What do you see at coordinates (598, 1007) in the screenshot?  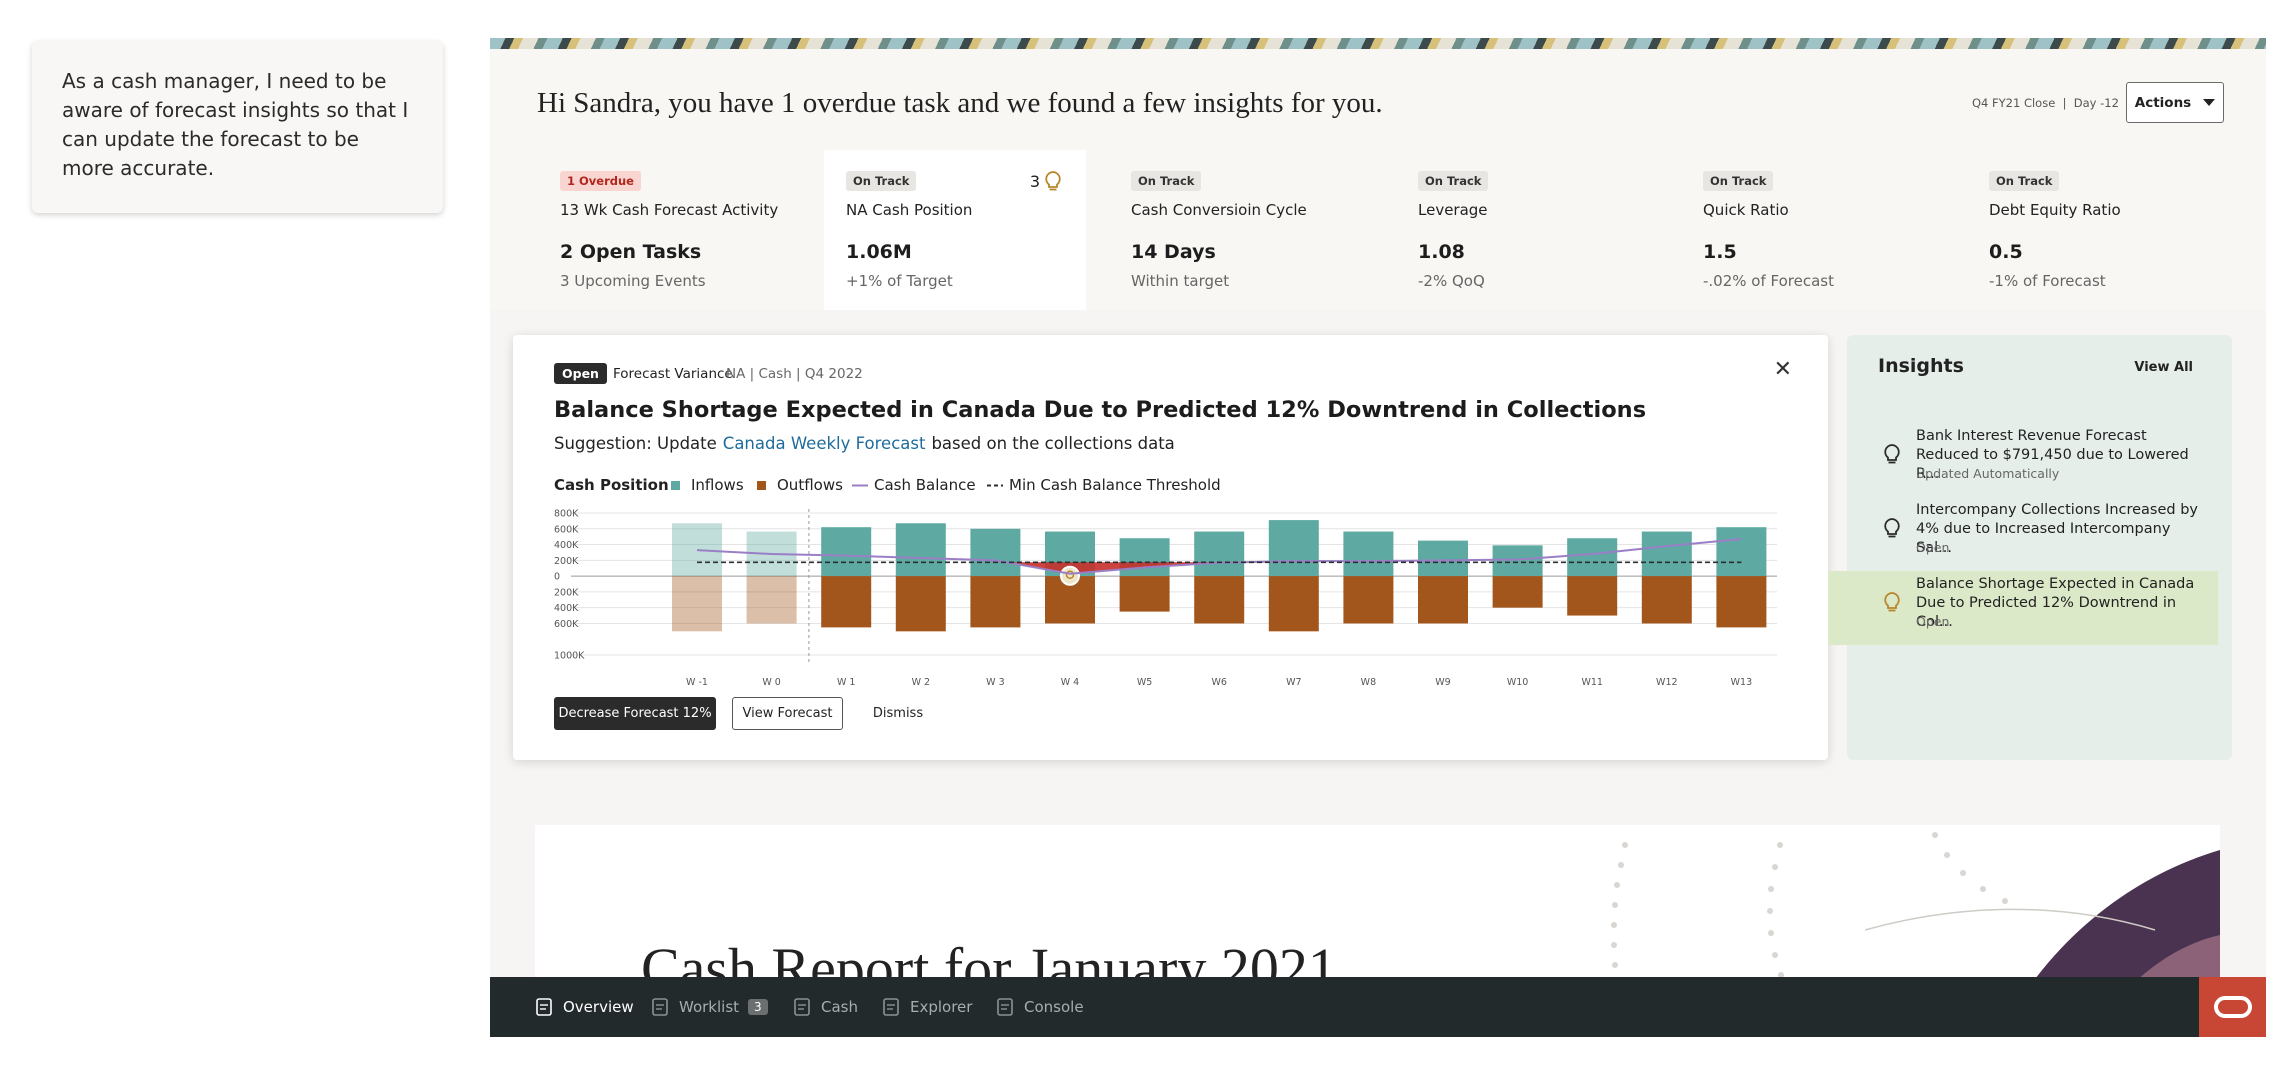 I see `nav-label: Overview` at bounding box center [598, 1007].